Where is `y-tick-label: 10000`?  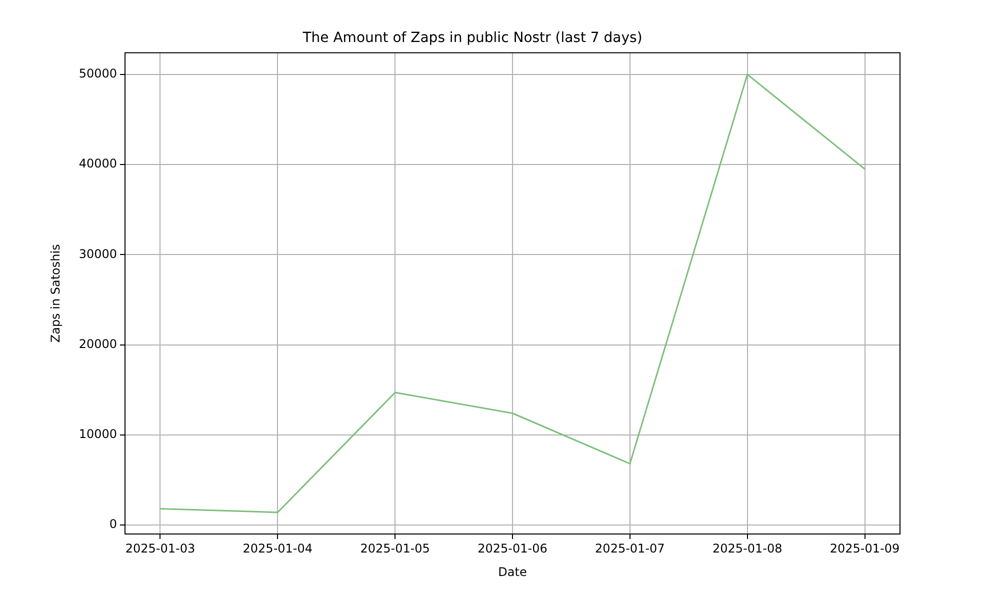
y-tick-label: 10000 is located at coordinates (97, 434).